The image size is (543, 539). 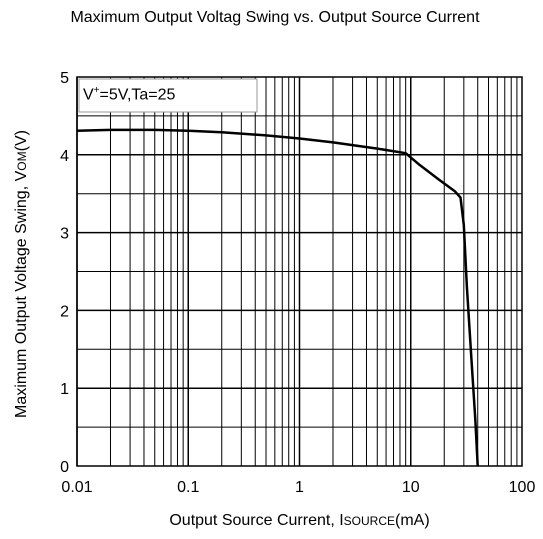 What do you see at coordinates (64, 156) in the screenshot?
I see `y-tick-label: 4` at bounding box center [64, 156].